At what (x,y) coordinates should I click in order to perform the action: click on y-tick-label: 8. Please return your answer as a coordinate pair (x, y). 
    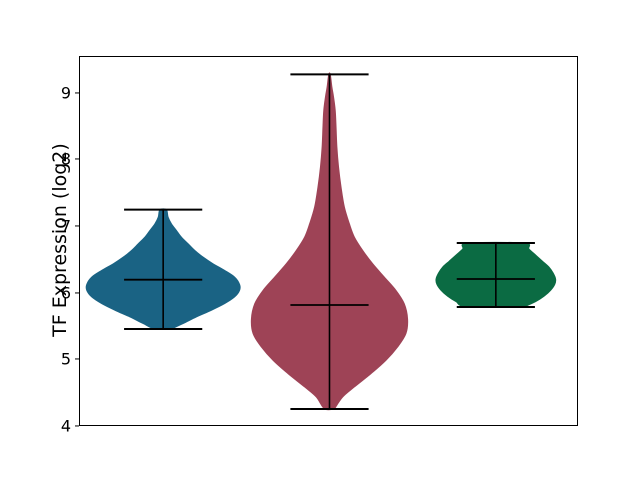
    Looking at the image, I should click on (65, 159).